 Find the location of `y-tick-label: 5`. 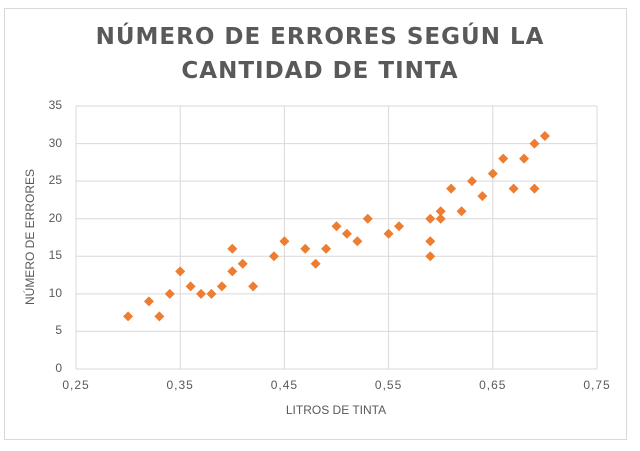

y-tick-label: 5 is located at coordinates (58, 330).